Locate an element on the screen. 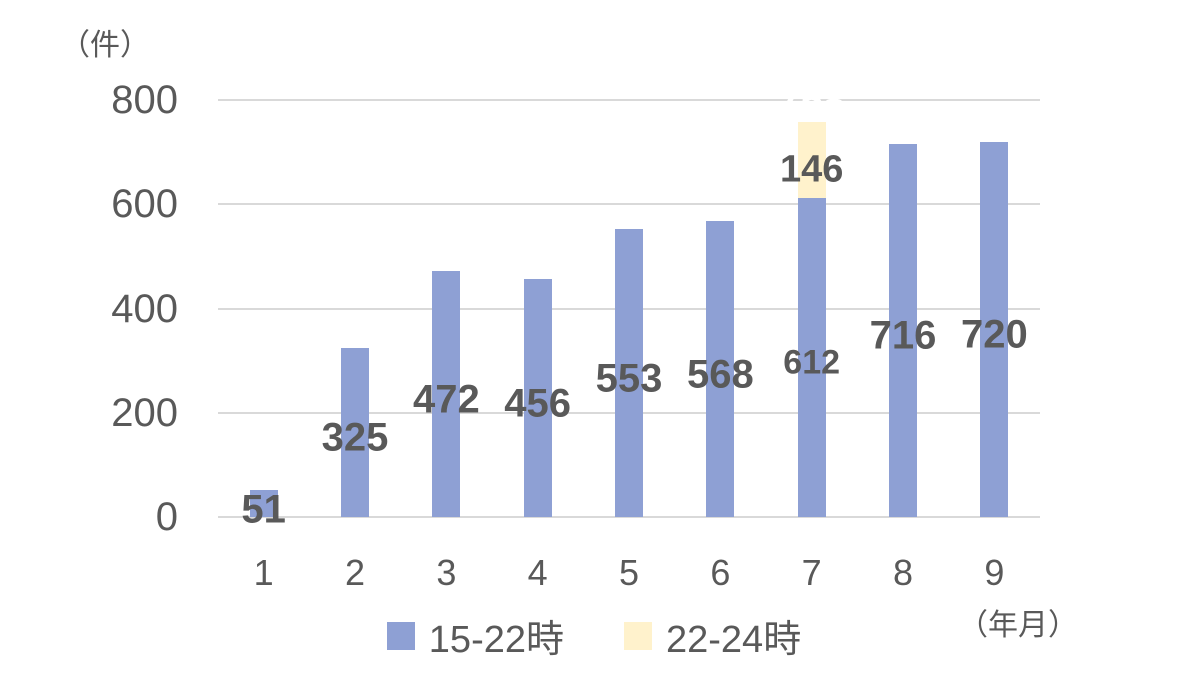  x-tick-label-month-6: 6 is located at coordinates (720, 572).